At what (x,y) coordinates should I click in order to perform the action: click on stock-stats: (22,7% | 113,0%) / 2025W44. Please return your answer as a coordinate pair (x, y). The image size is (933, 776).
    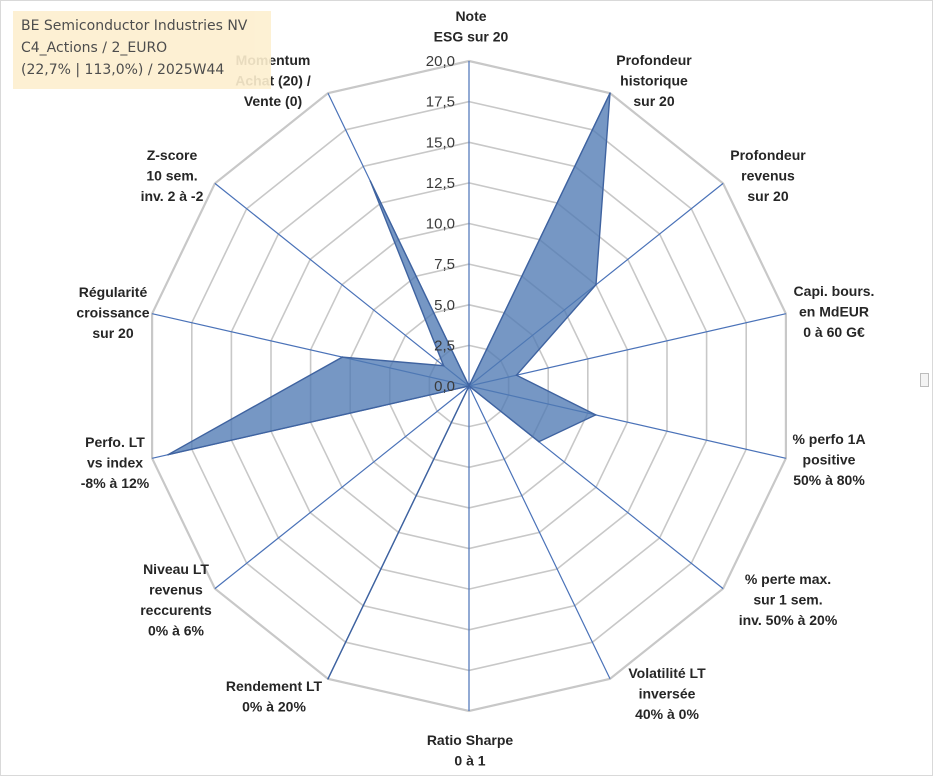
    Looking at the image, I should click on (123, 70).